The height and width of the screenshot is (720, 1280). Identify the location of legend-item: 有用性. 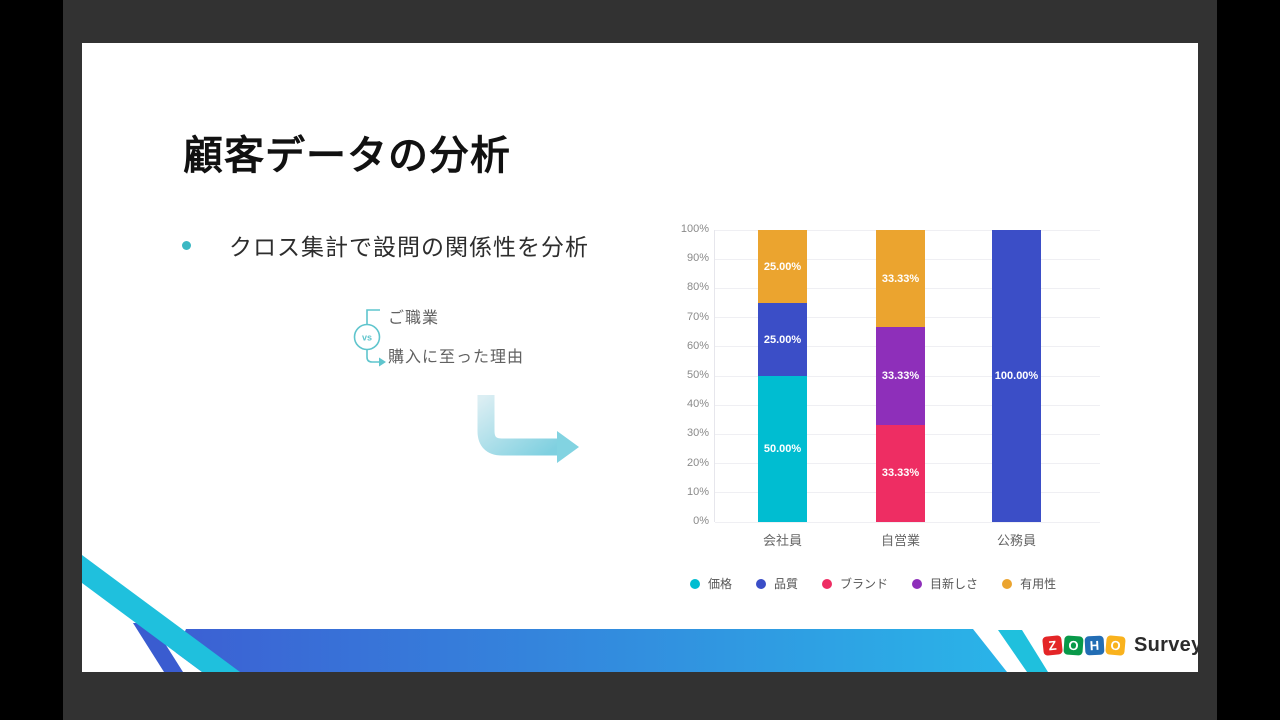
(1029, 583).